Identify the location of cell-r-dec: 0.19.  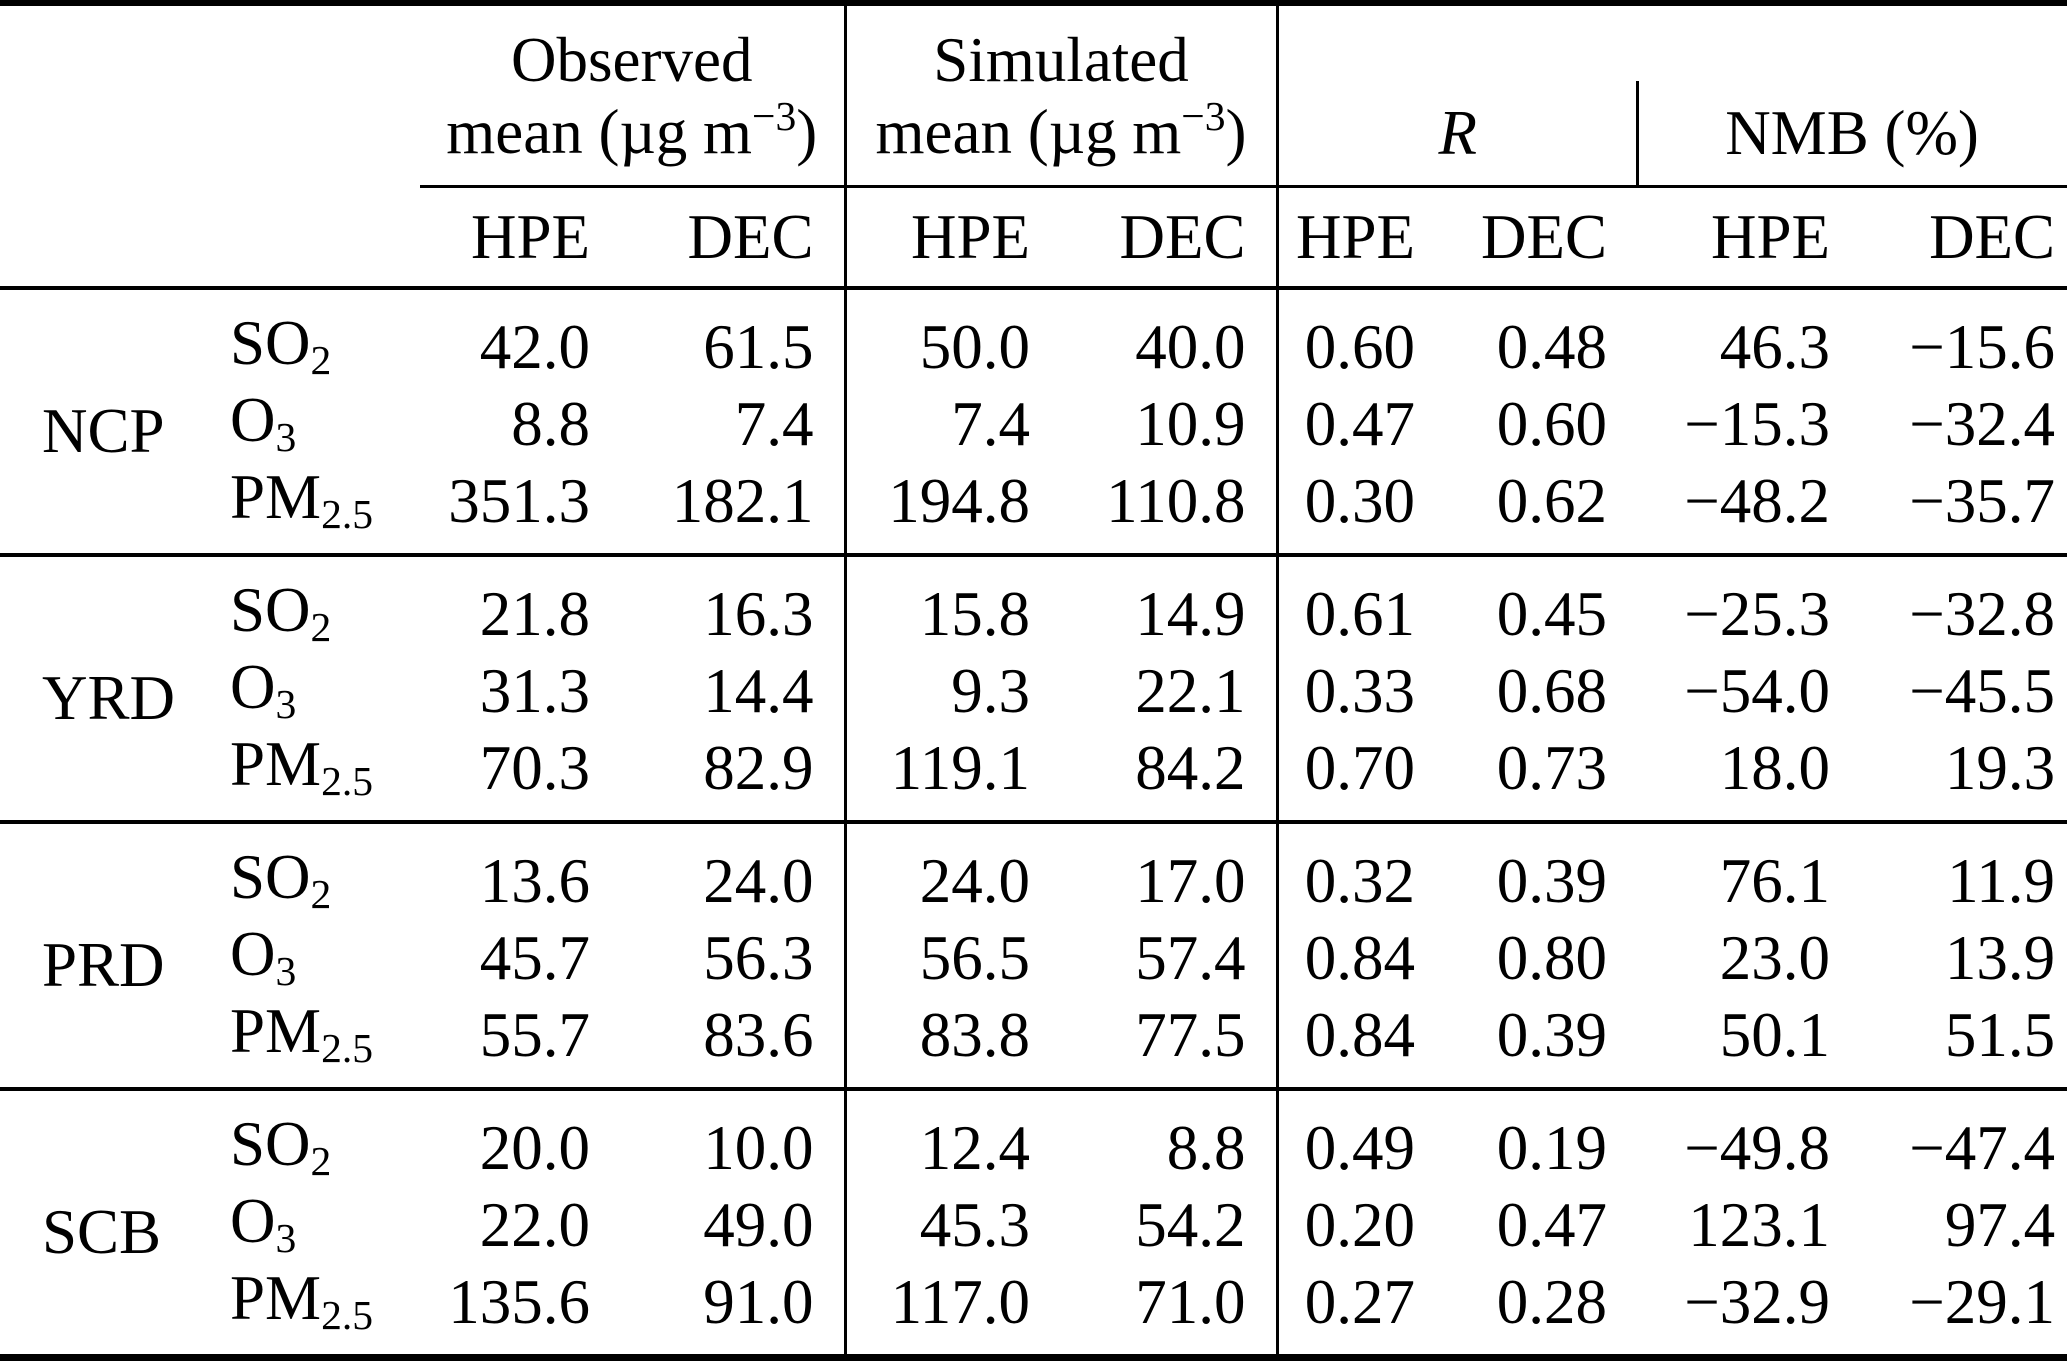
(1552, 1147).